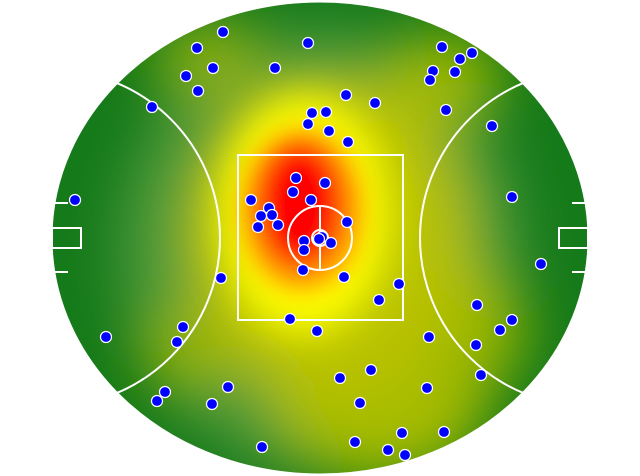 The width and height of the screenshot is (640, 476). What do you see at coordinates (573, 238) in the screenshot?
I see `right-goal-square` at bounding box center [573, 238].